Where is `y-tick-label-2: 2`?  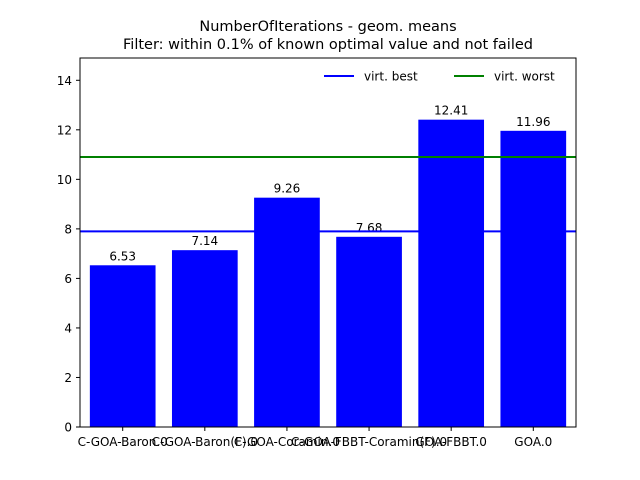
y-tick-label-2: 2 is located at coordinates (68, 378).